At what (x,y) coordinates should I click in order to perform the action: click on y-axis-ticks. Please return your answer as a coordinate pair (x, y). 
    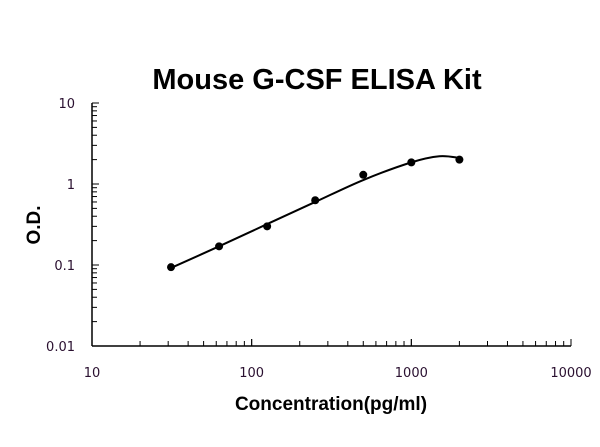
    Looking at the image, I should click on (95, 224).